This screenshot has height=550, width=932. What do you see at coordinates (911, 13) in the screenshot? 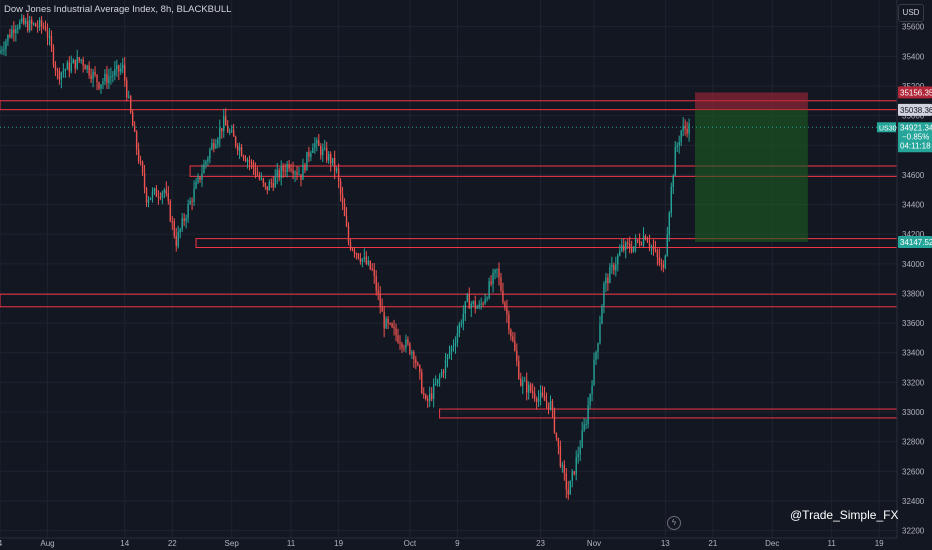
I see `currency-button: USD` at bounding box center [911, 13].